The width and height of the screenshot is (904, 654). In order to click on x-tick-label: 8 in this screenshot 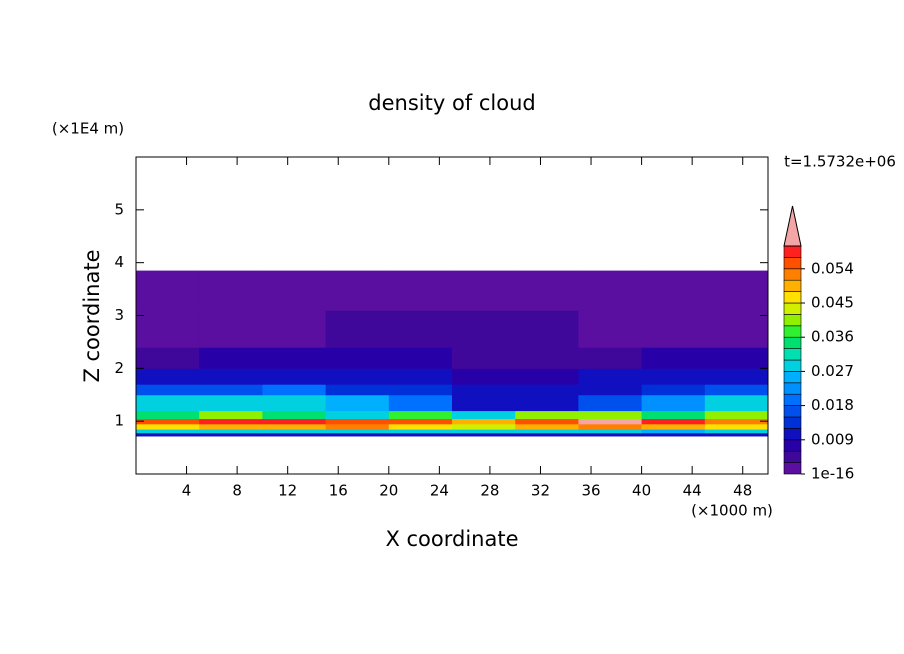, I will do `click(237, 491)`.